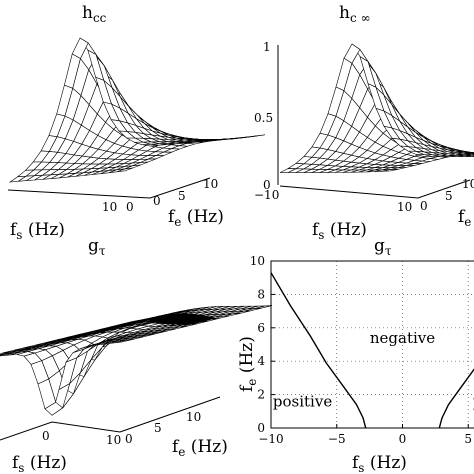 This screenshot has height=474, width=474. Describe the element at coordinates (376, 121) in the screenshot. I see `surface-mesh-hcinf` at that location.